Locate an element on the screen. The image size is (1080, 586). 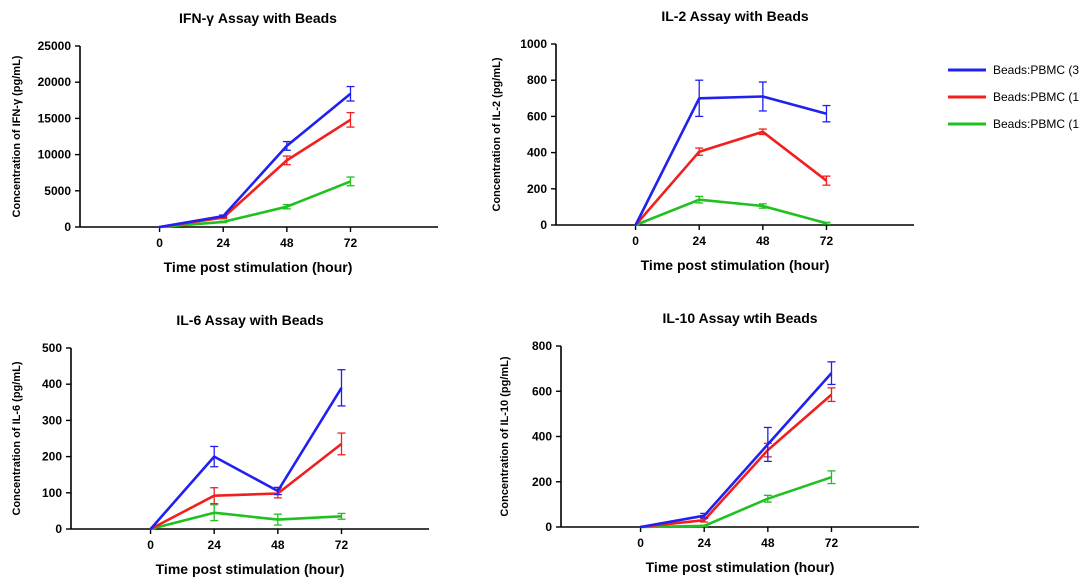
chart-title: IL-6 Assay with Beads is located at coordinates (250, 320).